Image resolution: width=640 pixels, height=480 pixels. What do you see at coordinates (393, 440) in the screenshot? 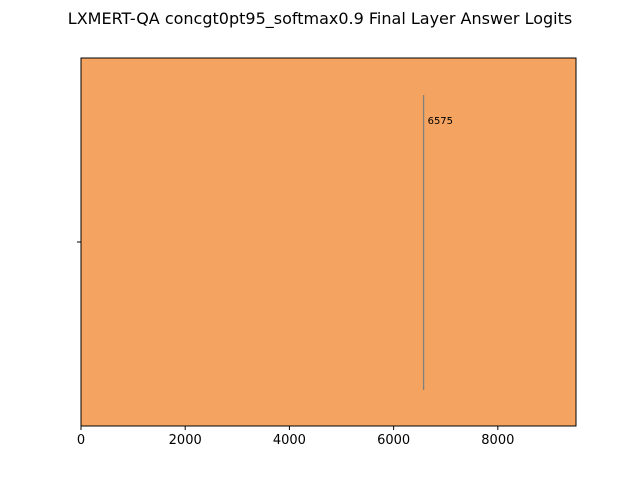
I see `x-tick-label: 6000` at bounding box center [393, 440].